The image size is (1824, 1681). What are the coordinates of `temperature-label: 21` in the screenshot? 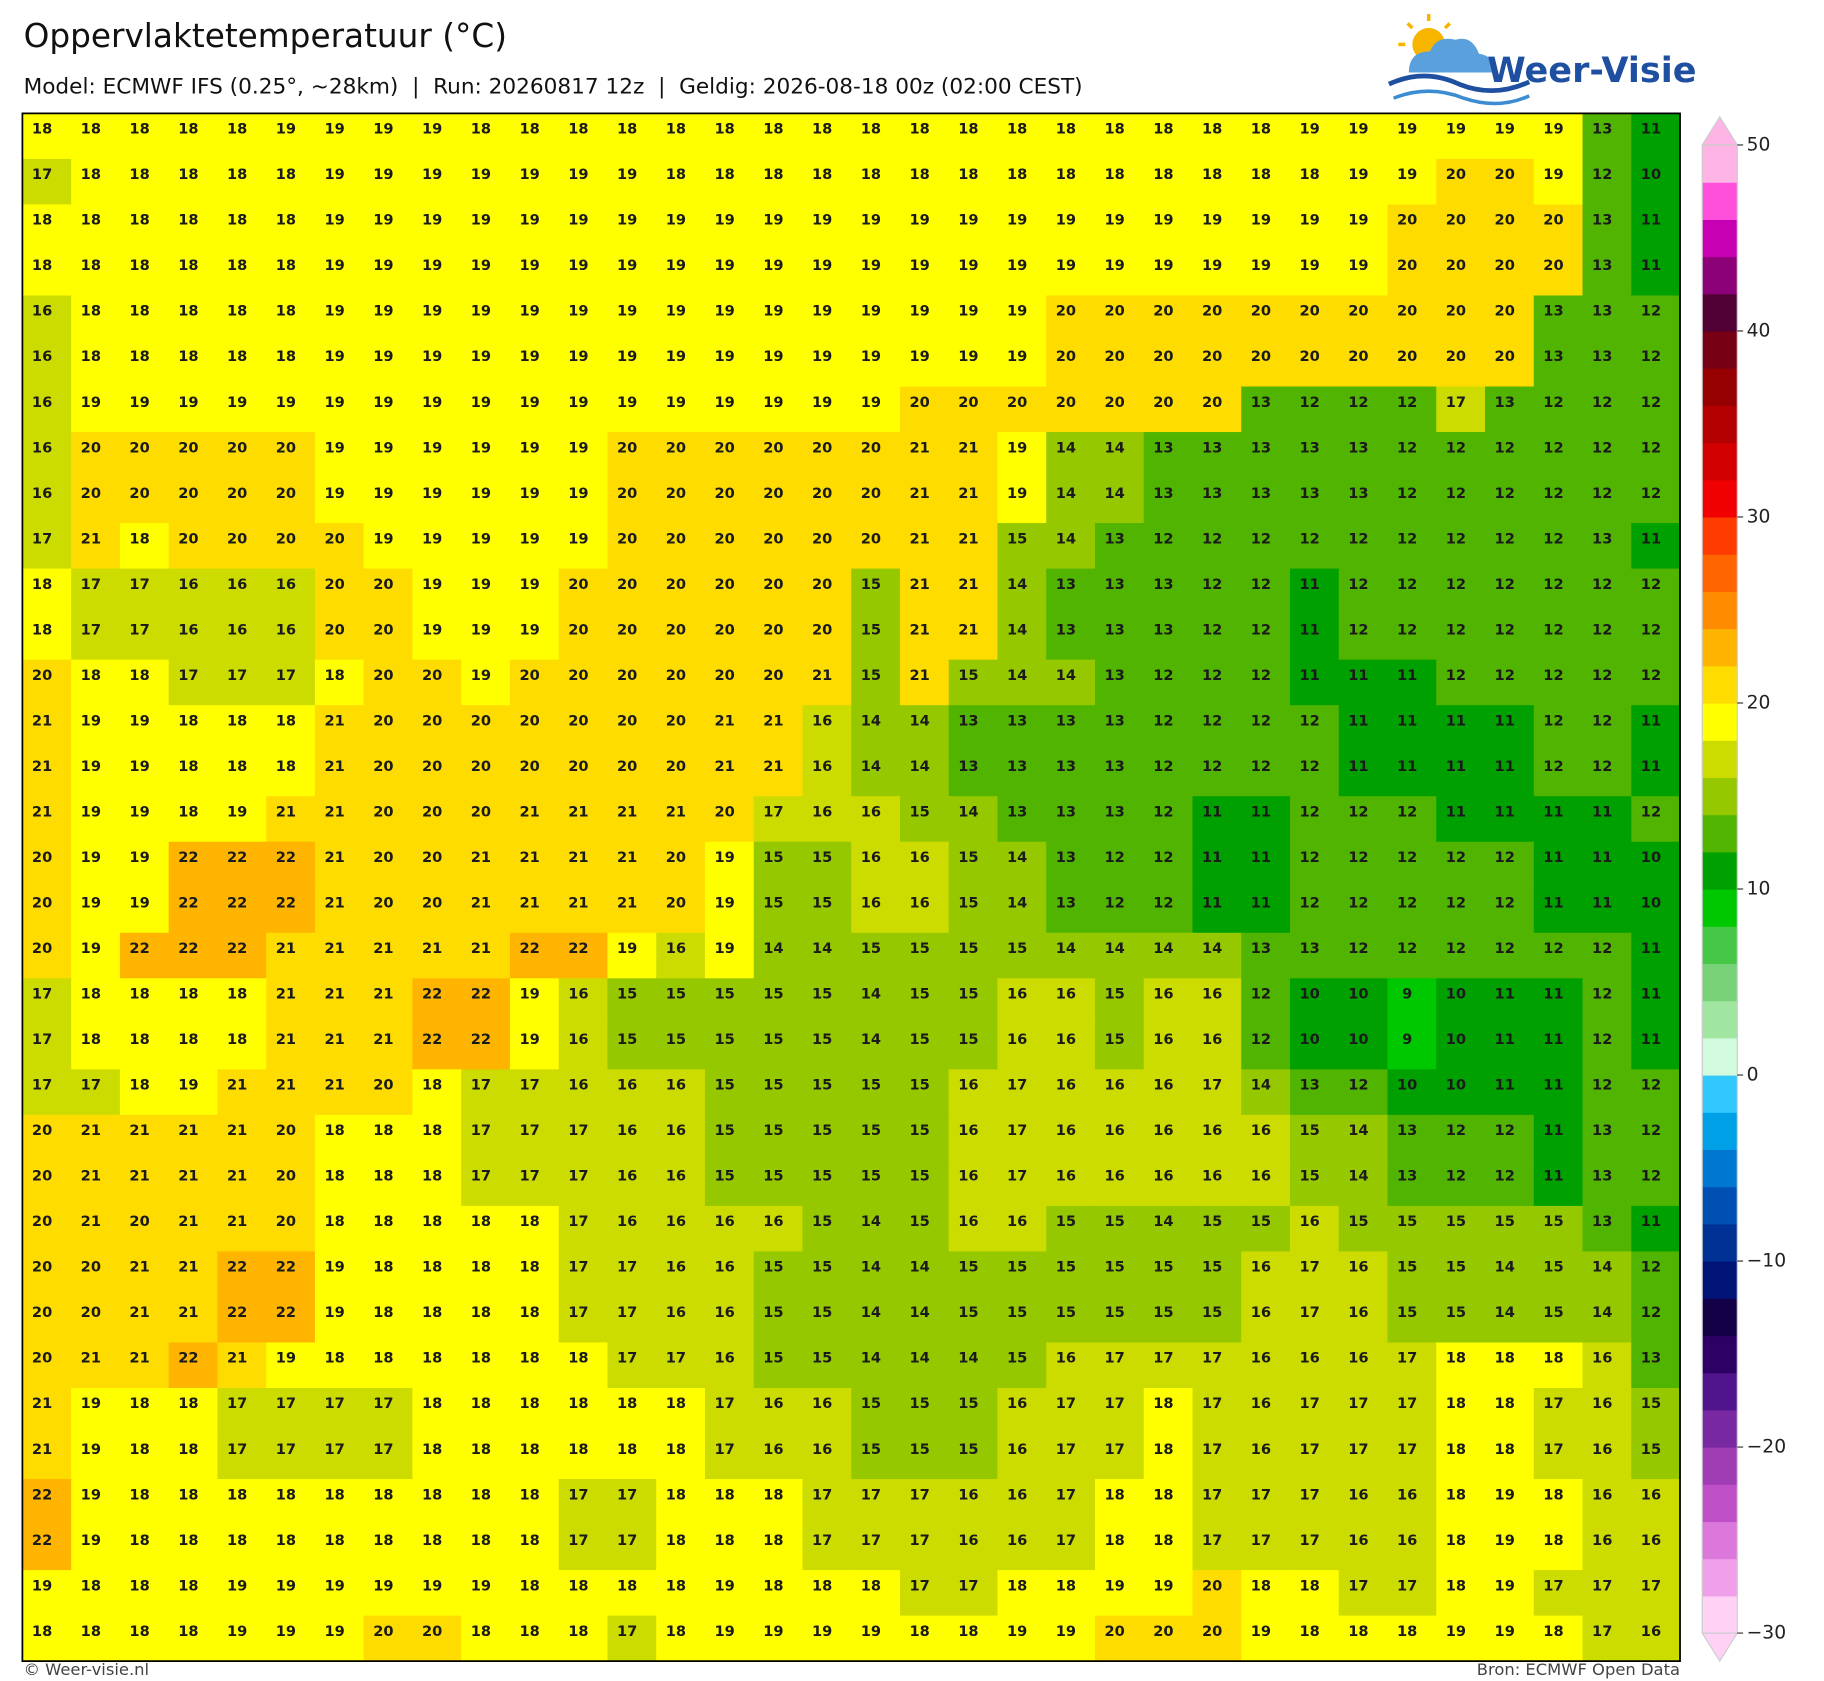 It's located at (334, 811).